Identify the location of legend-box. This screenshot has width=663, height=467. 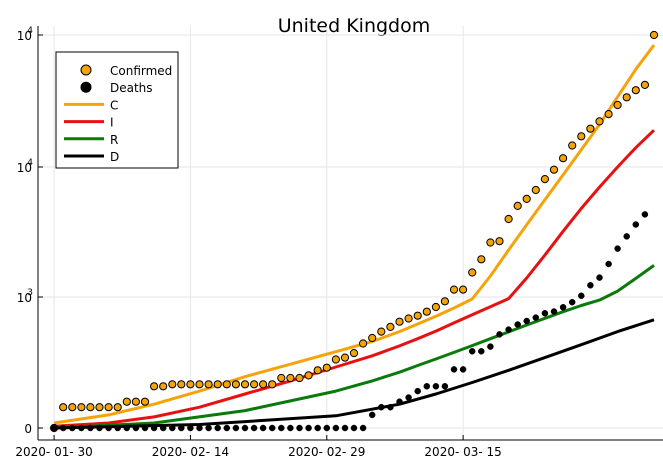
(117, 110).